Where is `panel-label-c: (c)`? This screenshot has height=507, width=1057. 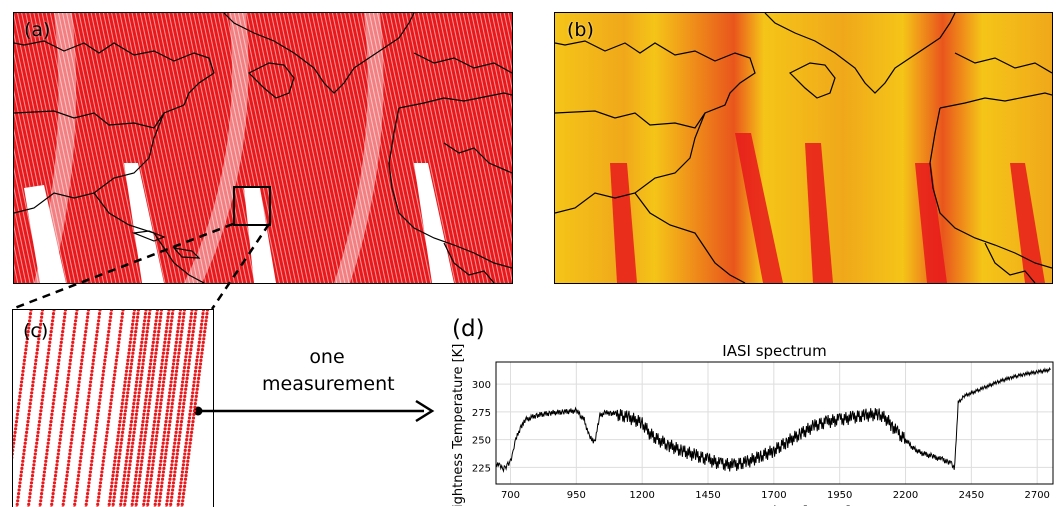 panel-label-c: (c) is located at coordinates (35, 331).